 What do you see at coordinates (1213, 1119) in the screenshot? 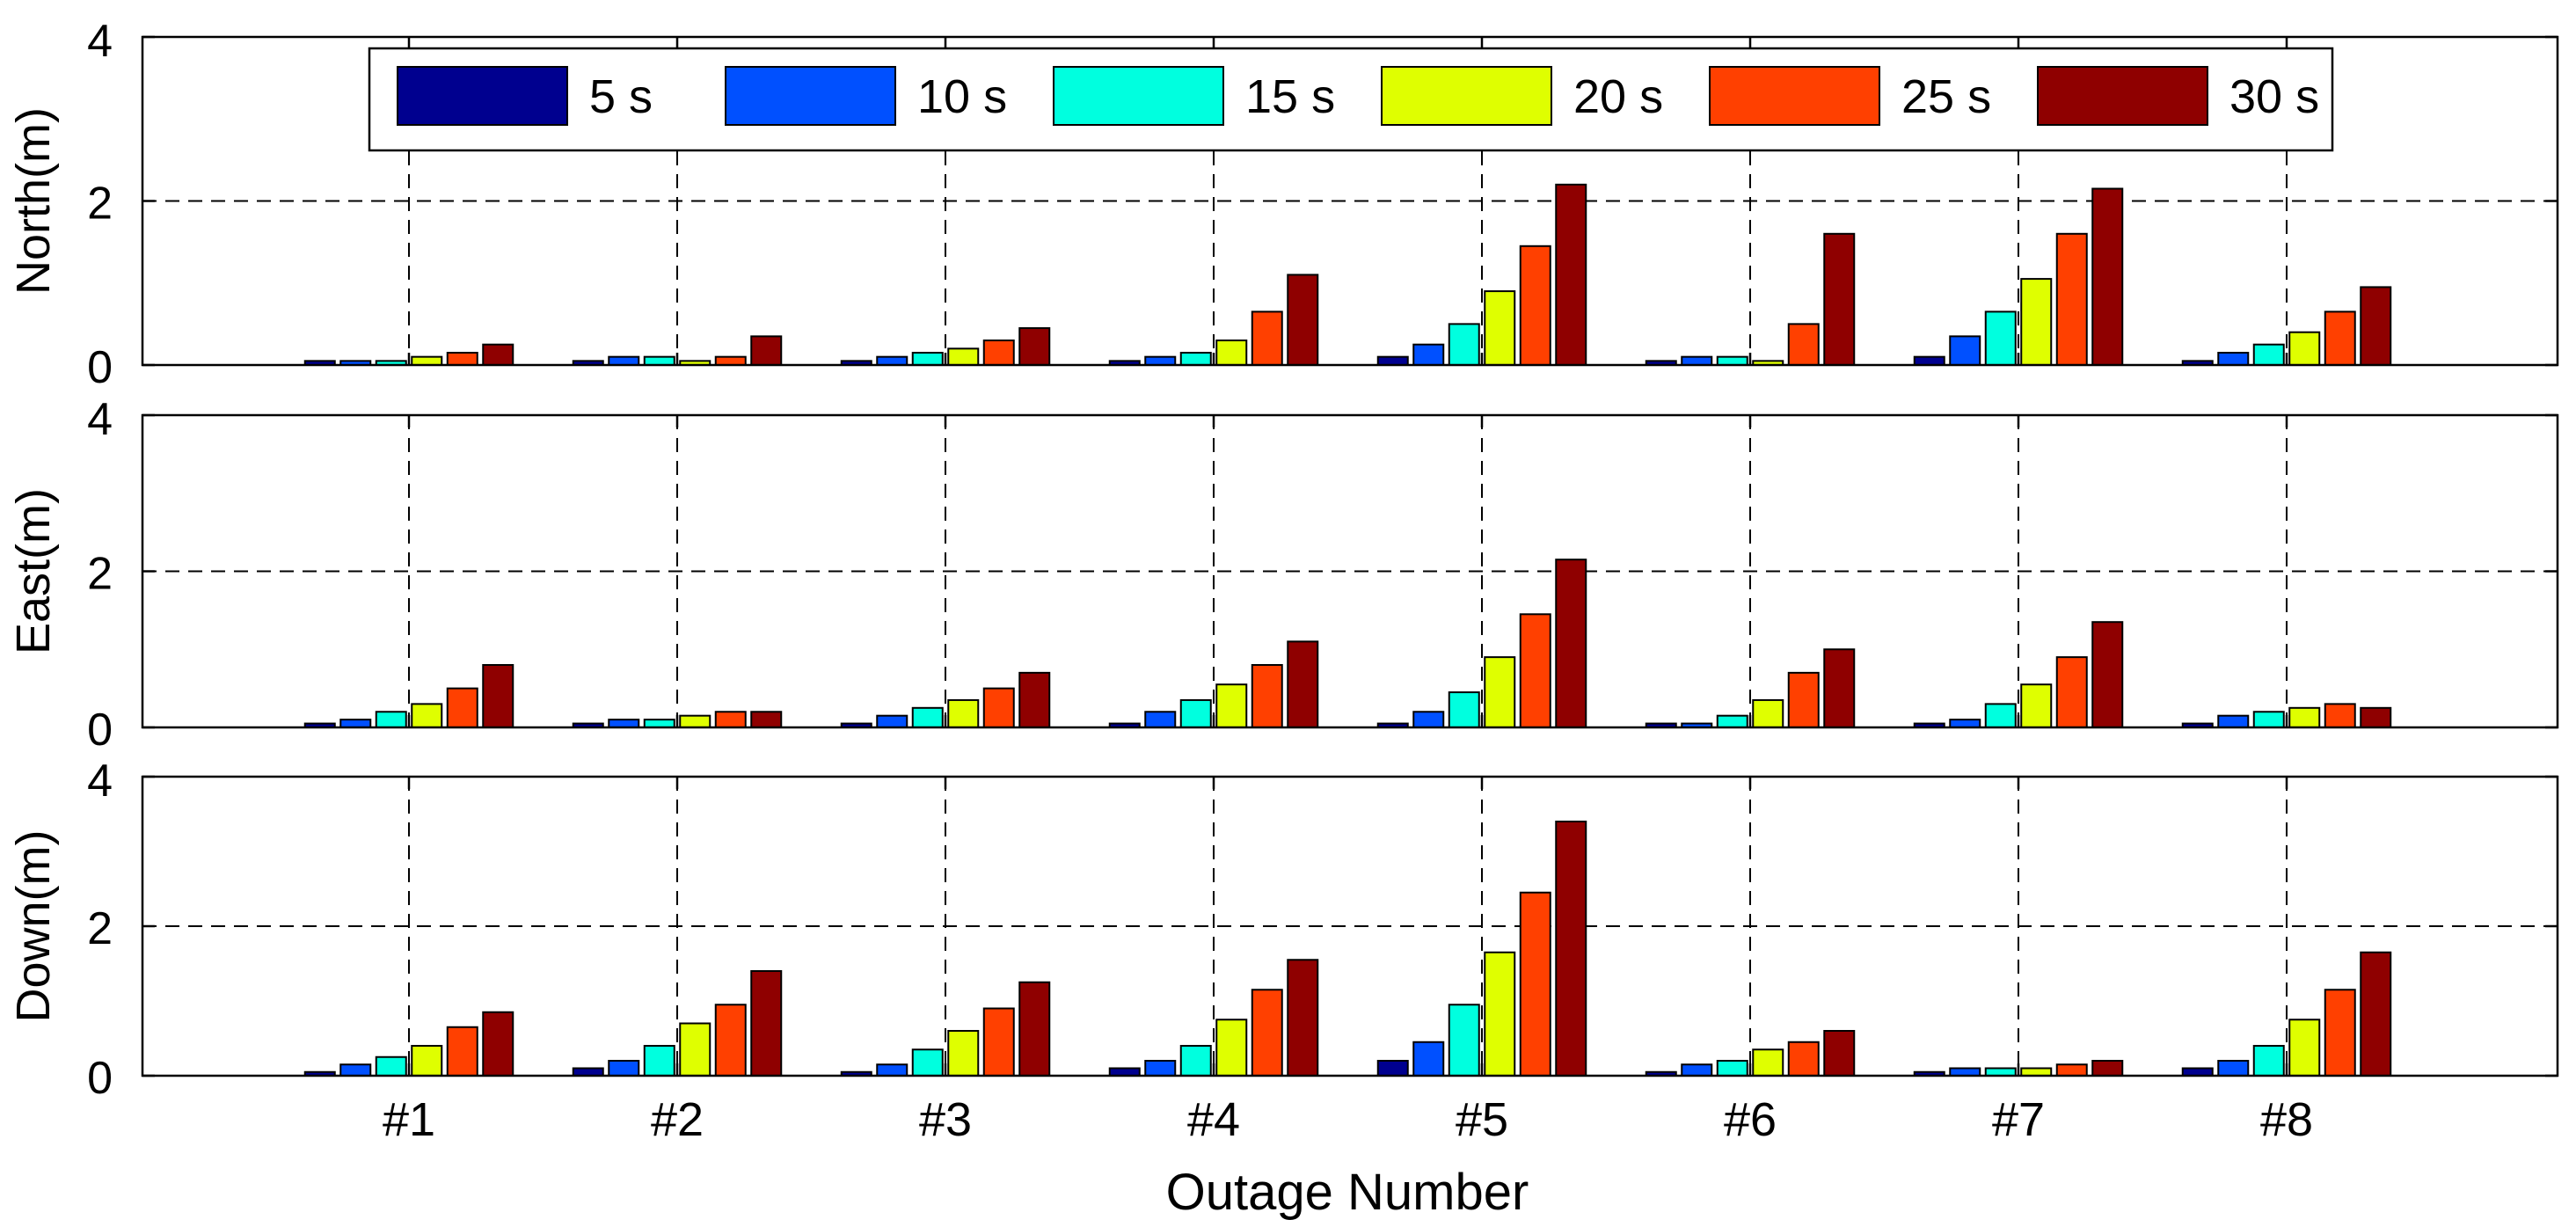
I see `x-tick-label: #4` at bounding box center [1213, 1119].